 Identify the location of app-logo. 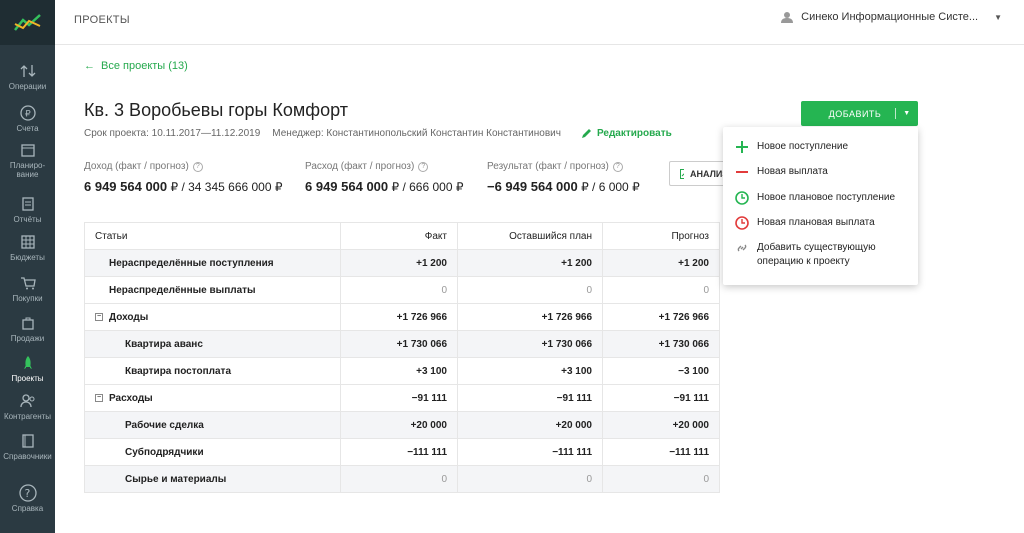
(27, 22).